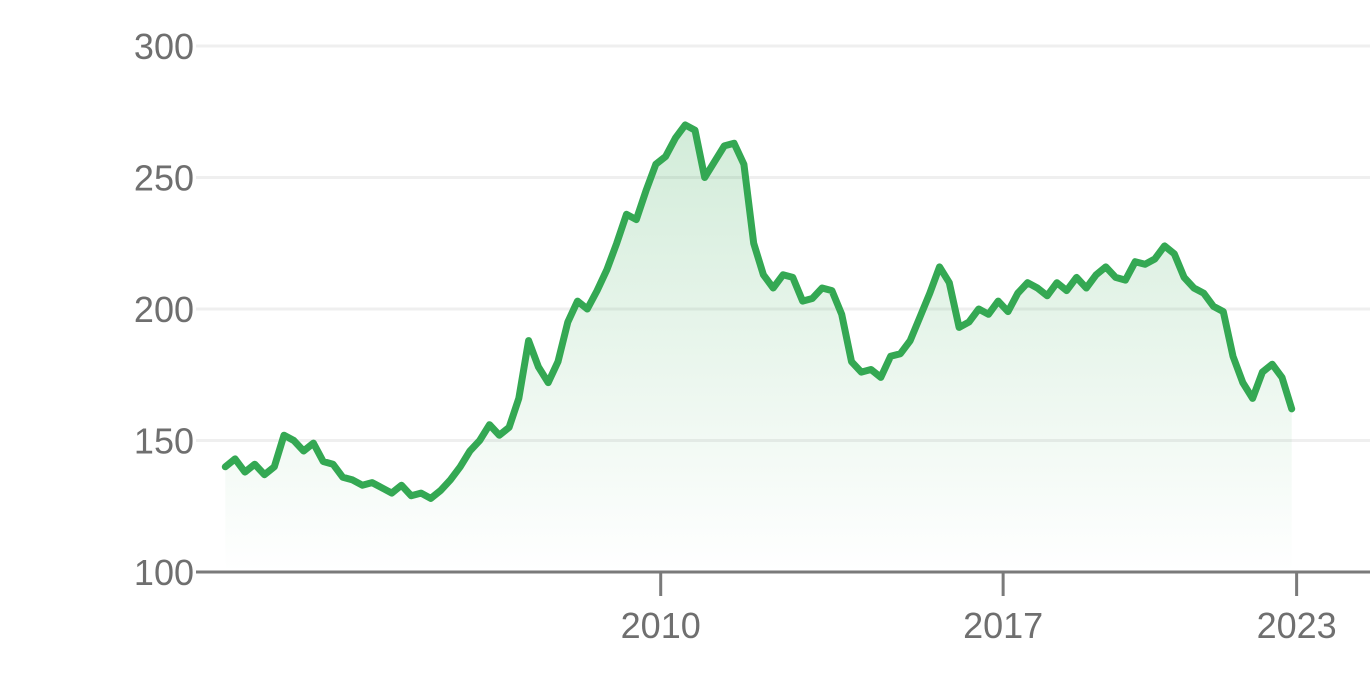 Image resolution: width=1370 pixels, height=674 pixels. I want to click on y-tick-label-100: 100, so click(164, 572).